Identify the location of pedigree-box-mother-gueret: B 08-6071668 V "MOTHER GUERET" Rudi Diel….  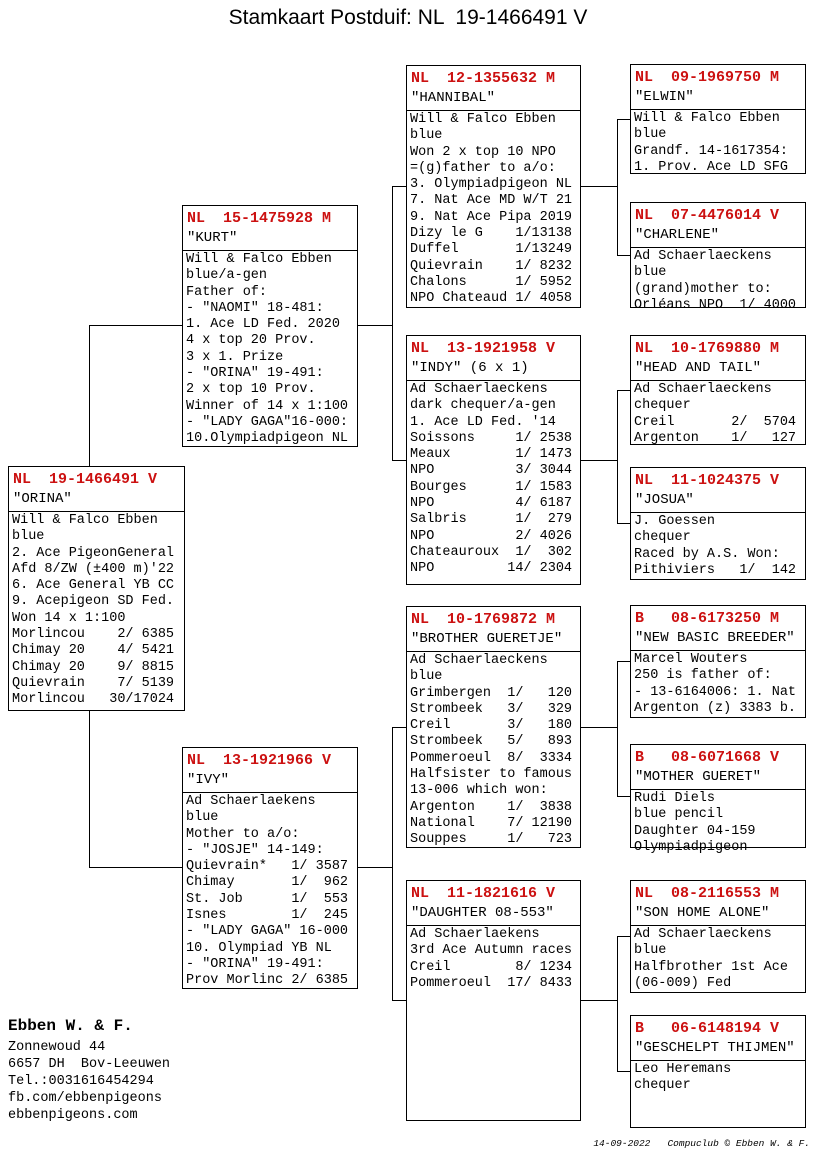
(718, 799).